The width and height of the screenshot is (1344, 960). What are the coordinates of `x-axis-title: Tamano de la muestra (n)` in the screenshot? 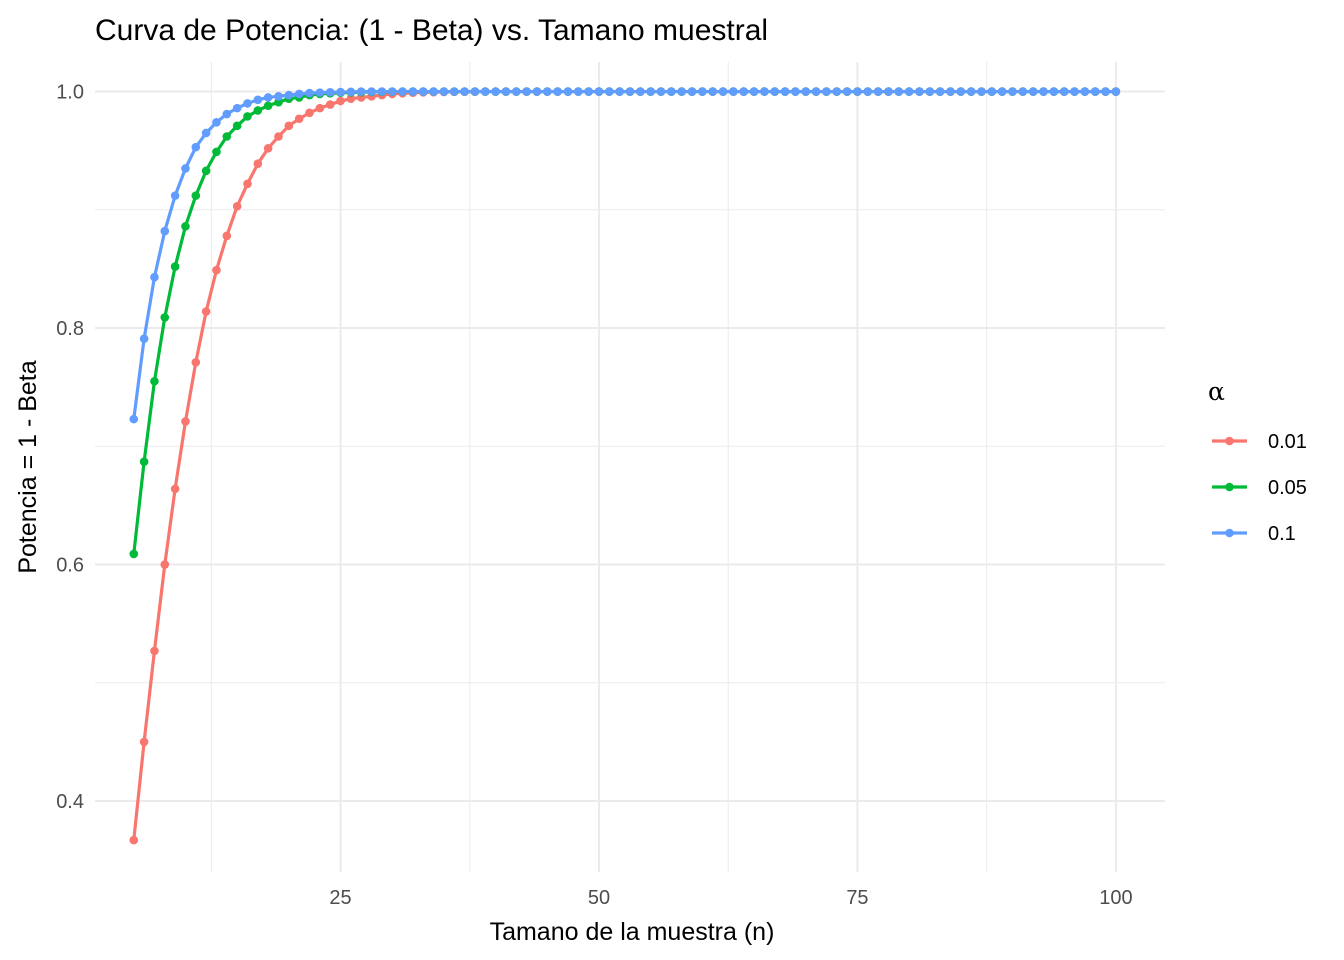 It's located at (632, 932).